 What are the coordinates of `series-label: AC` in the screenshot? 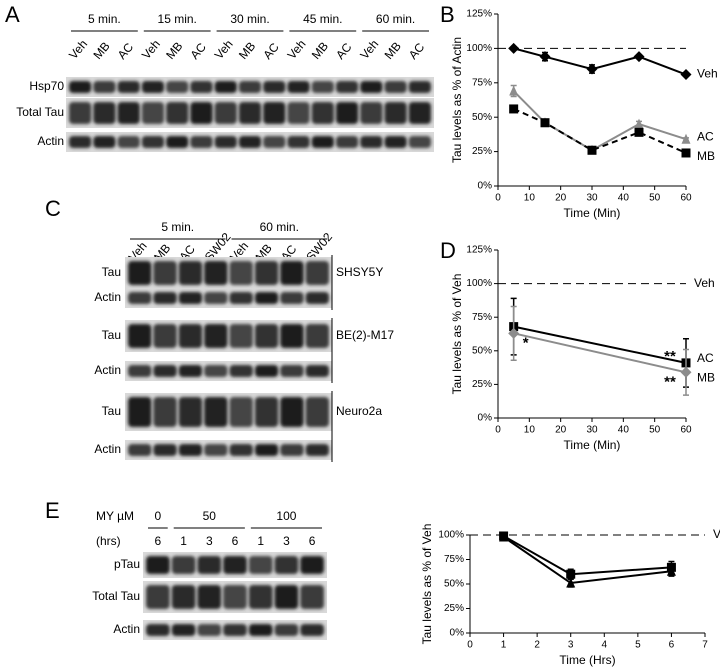 It's located at (705, 358).